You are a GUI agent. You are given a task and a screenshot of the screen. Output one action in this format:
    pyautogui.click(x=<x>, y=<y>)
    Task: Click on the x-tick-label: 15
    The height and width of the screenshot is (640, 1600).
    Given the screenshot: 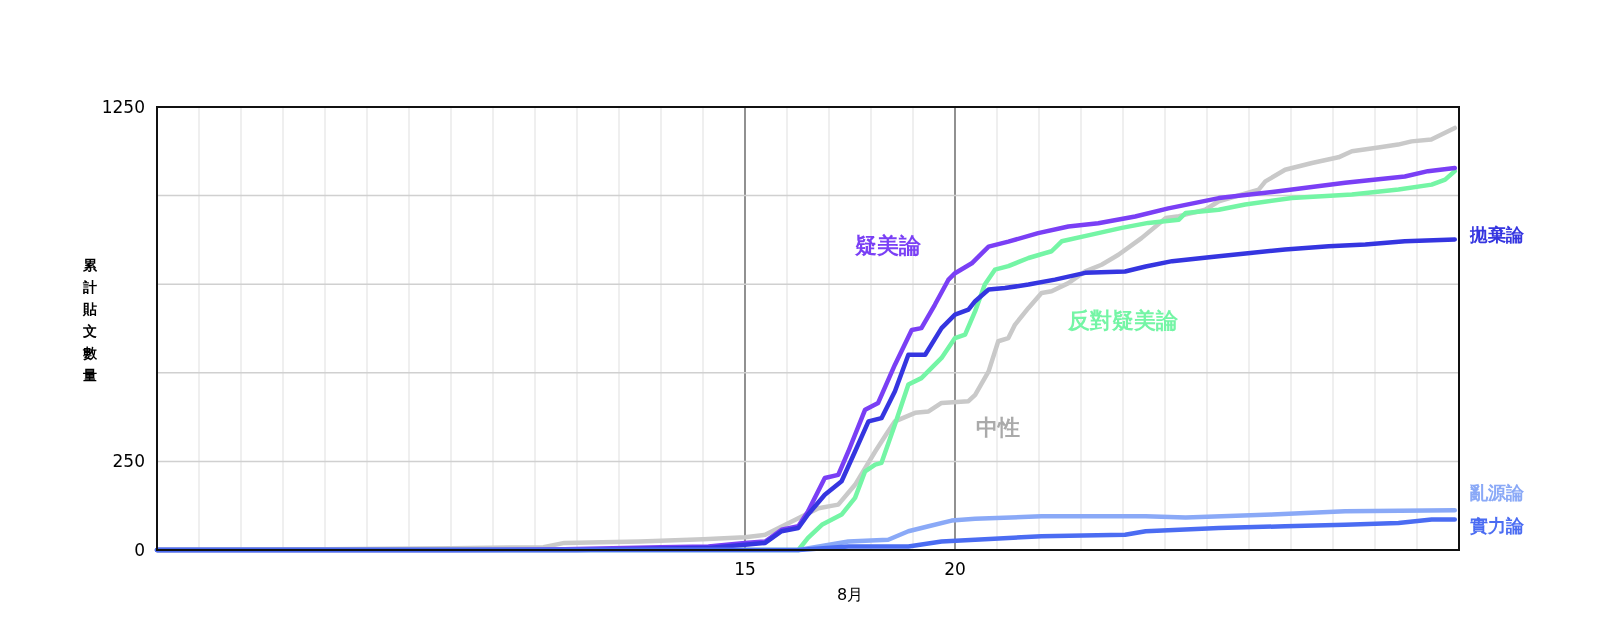 What is the action you would take?
    pyautogui.click(x=745, y=569)
    